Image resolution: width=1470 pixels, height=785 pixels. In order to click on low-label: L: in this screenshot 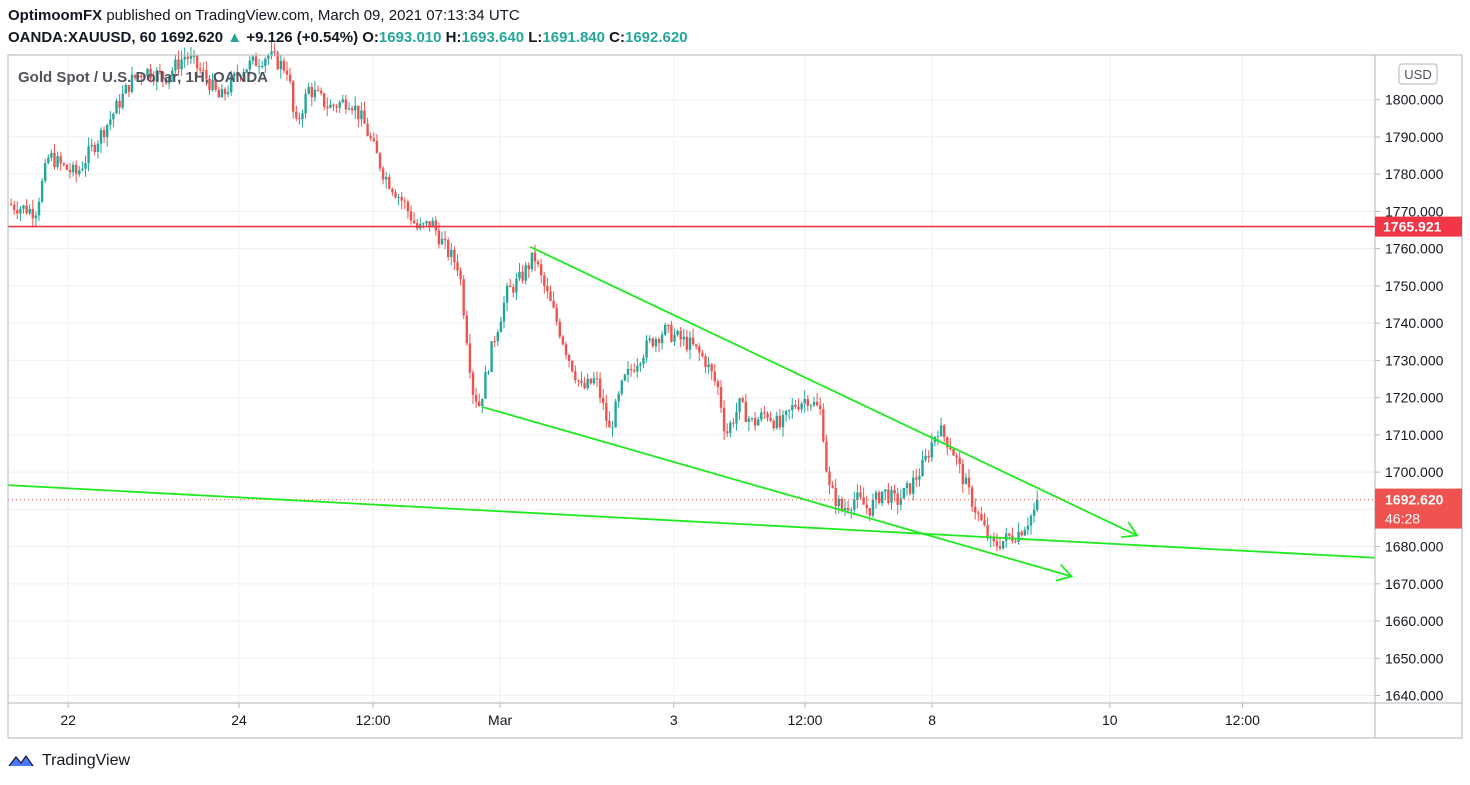, I will do `click(535, 37)`.